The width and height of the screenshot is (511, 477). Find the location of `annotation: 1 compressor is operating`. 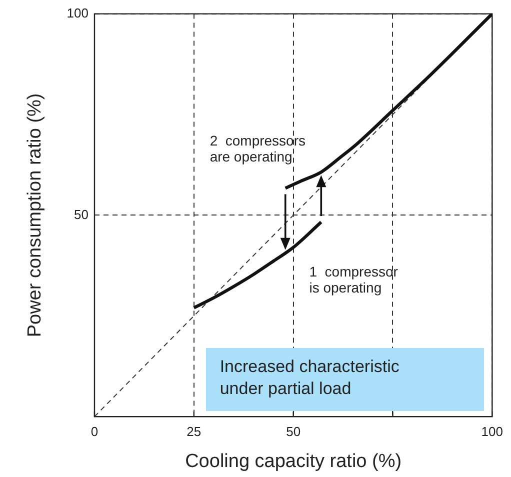

annotation: 1 compressor is operating is located at coordinates (353, 279).